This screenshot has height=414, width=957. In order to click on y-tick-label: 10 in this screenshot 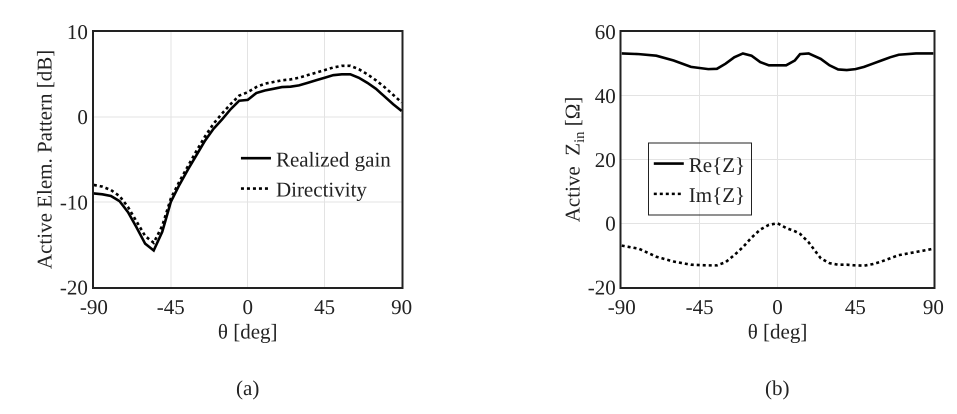, I will do `click(77, 32)`.